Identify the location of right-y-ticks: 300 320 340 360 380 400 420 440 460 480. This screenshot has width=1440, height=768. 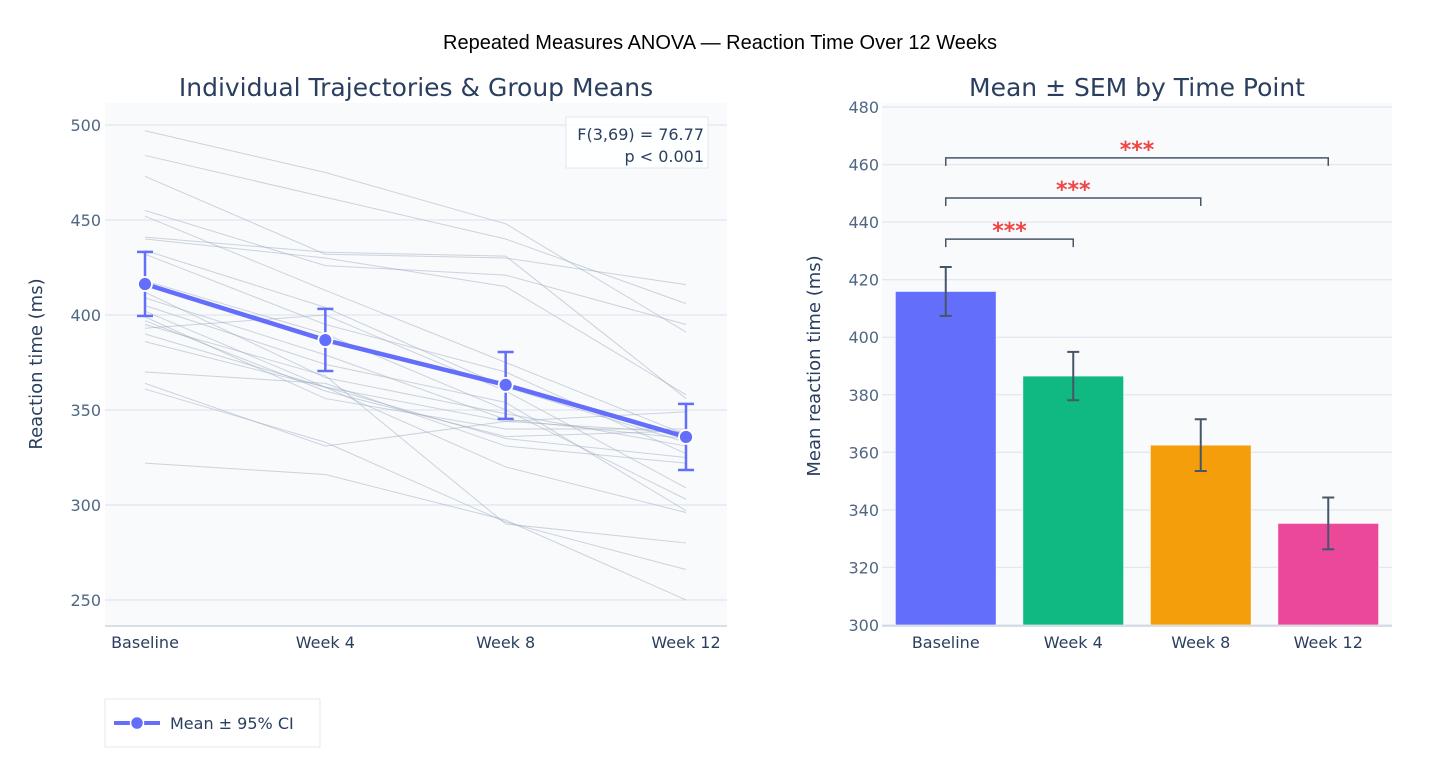
(863, 366).